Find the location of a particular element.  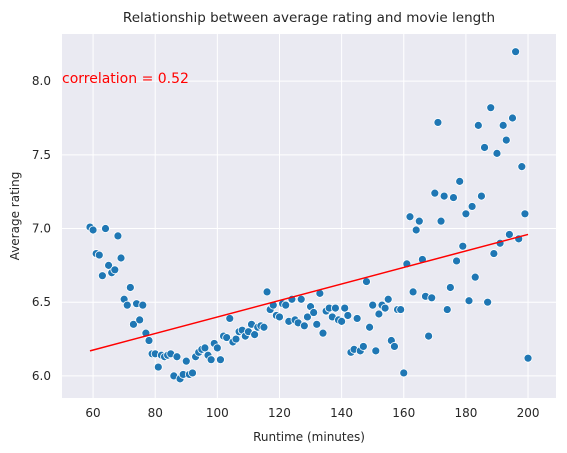

x-axis-label: Runtime (minutes) is located at coordinates (309, 437).